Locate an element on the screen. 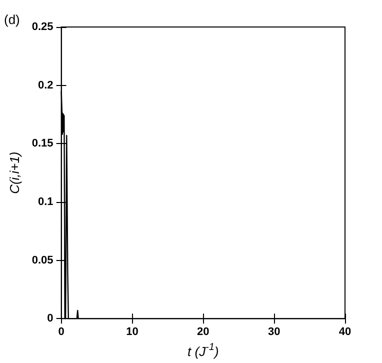 The image size is (382, 363). x-tick-label: 10 is located at coordinates (132, 332).